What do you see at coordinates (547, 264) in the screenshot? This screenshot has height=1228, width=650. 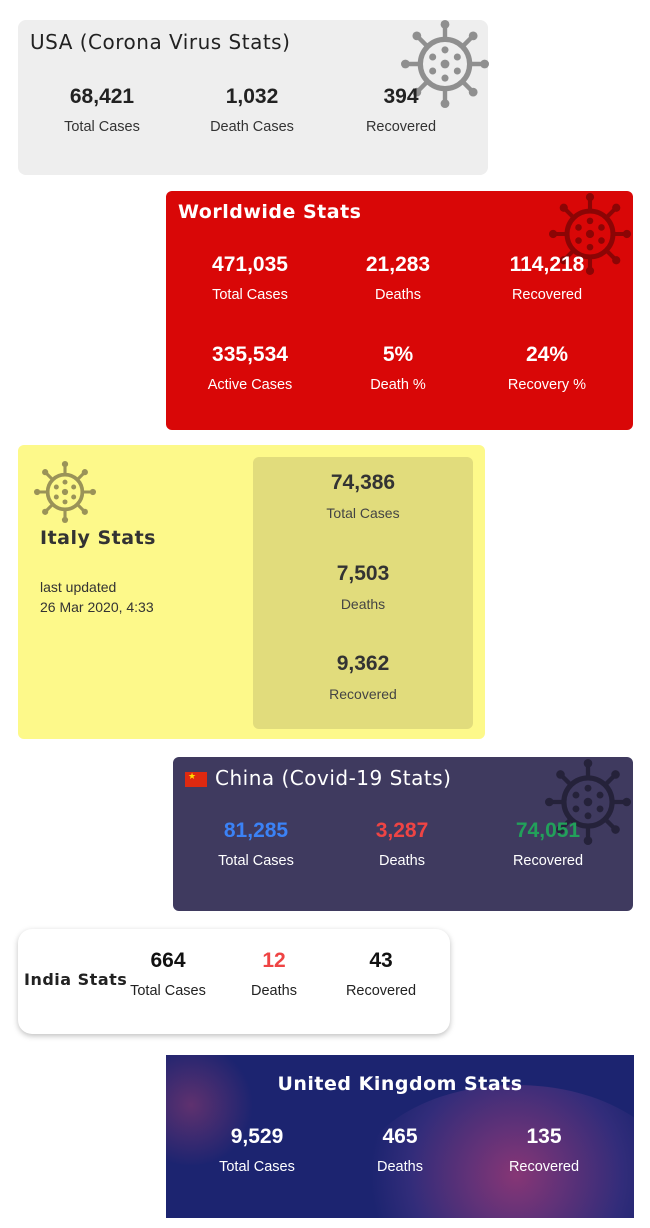 I see `stat-value: 114,218` at bounding box center [547, 264].